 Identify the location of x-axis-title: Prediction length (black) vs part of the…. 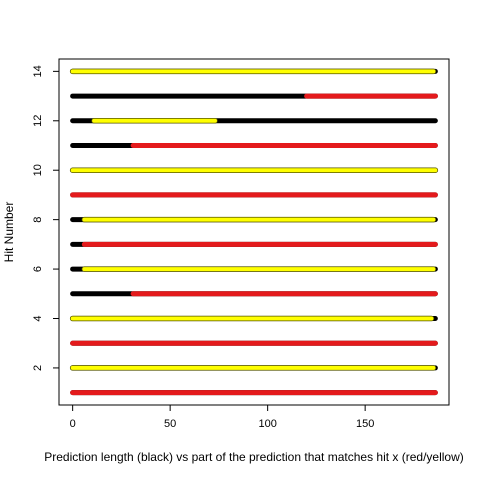
(254, 457).